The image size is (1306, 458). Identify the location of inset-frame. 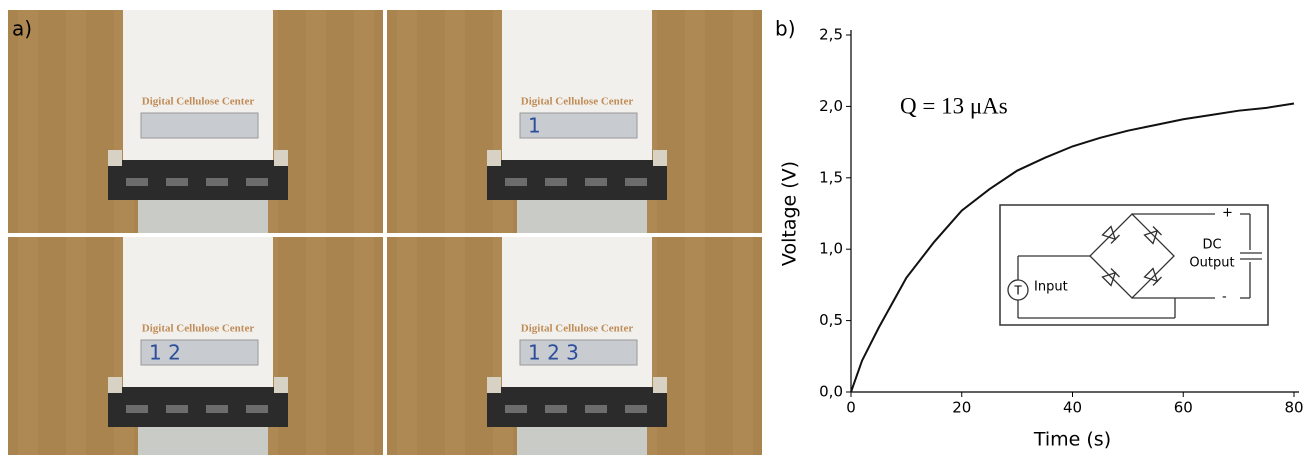
(1134, 265).